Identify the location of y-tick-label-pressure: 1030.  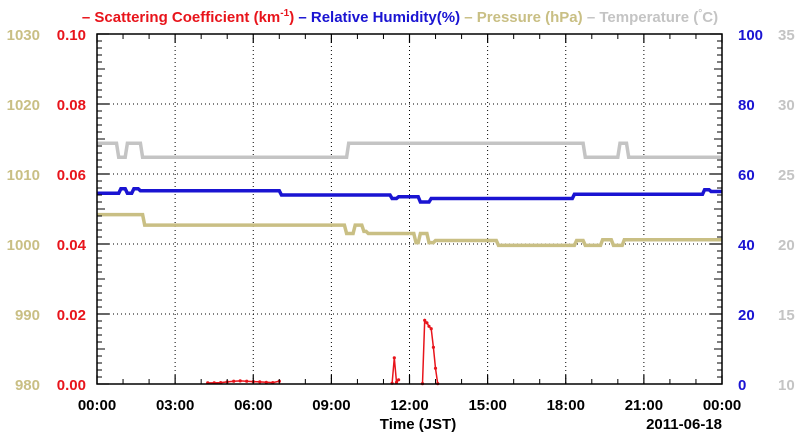
(23, 35).